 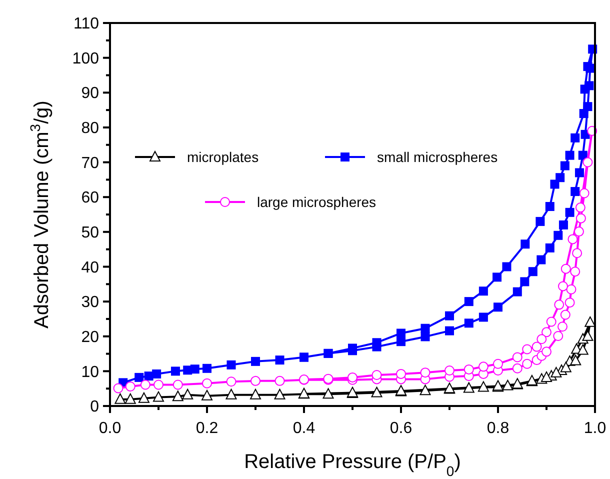 I want to click on x-tick-label: 1.0, so click(x=595, y=428).